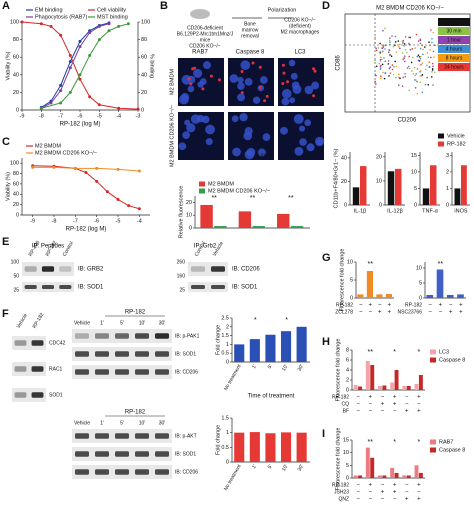 Image resolution: width=474 pixels, height=513 pixels. I want to click on marker: 260, so click(181, 262).